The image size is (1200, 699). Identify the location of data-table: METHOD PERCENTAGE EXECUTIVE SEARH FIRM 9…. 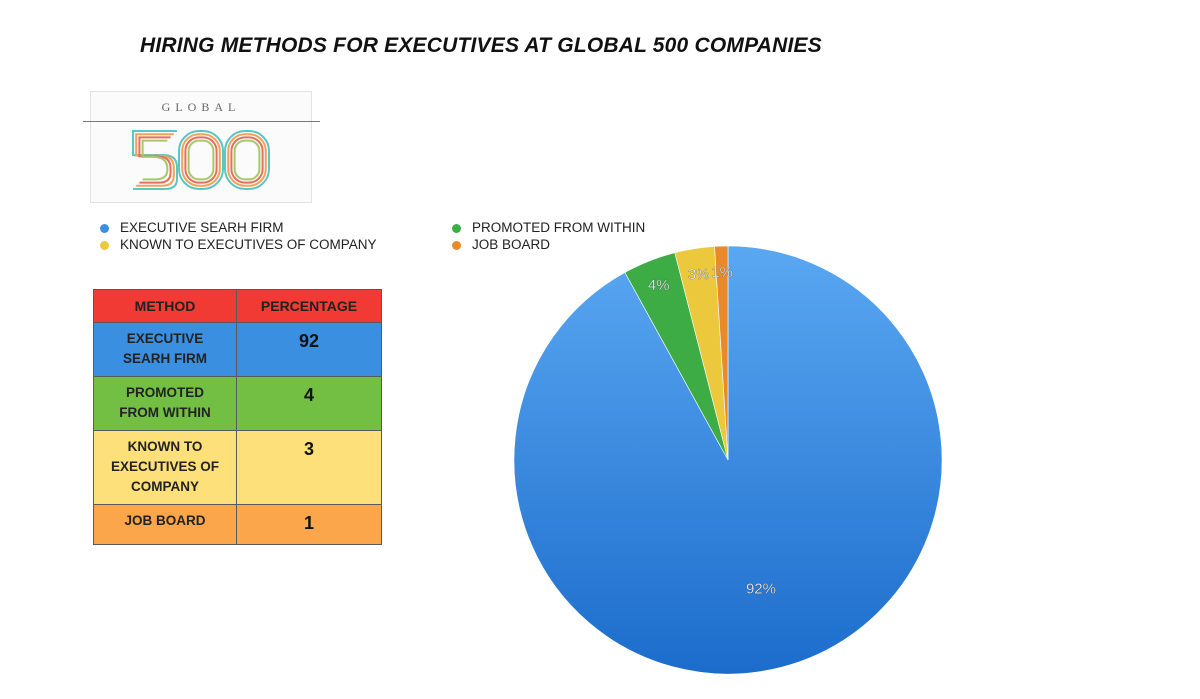
(237, 417).